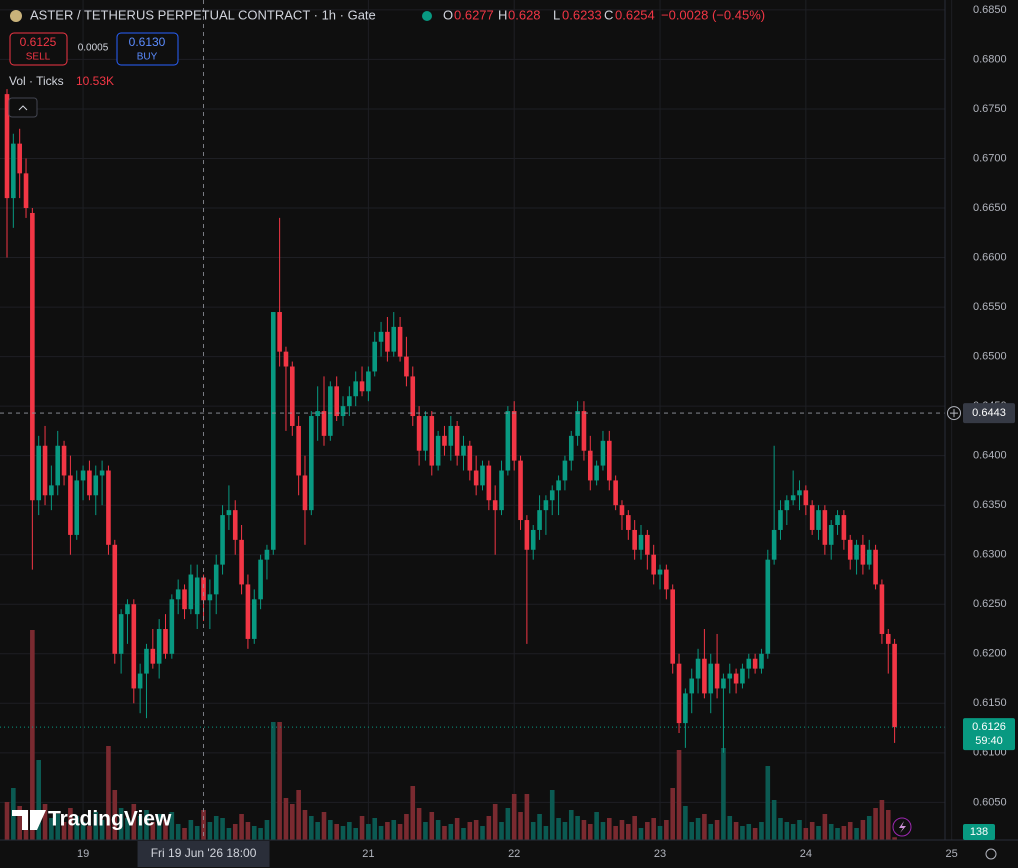  What do you see at coordinates (147, 42) in the screenshot?
I see `buy-price: 0.6130` at bounding box center [147, 42].